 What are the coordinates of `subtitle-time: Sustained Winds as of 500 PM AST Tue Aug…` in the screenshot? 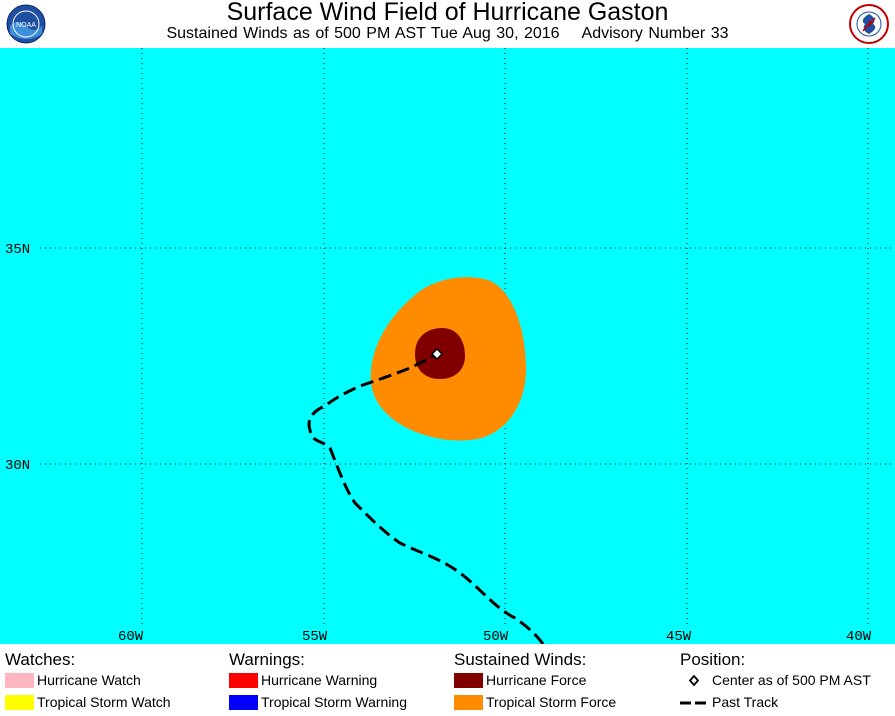 It's located at (363, 33).